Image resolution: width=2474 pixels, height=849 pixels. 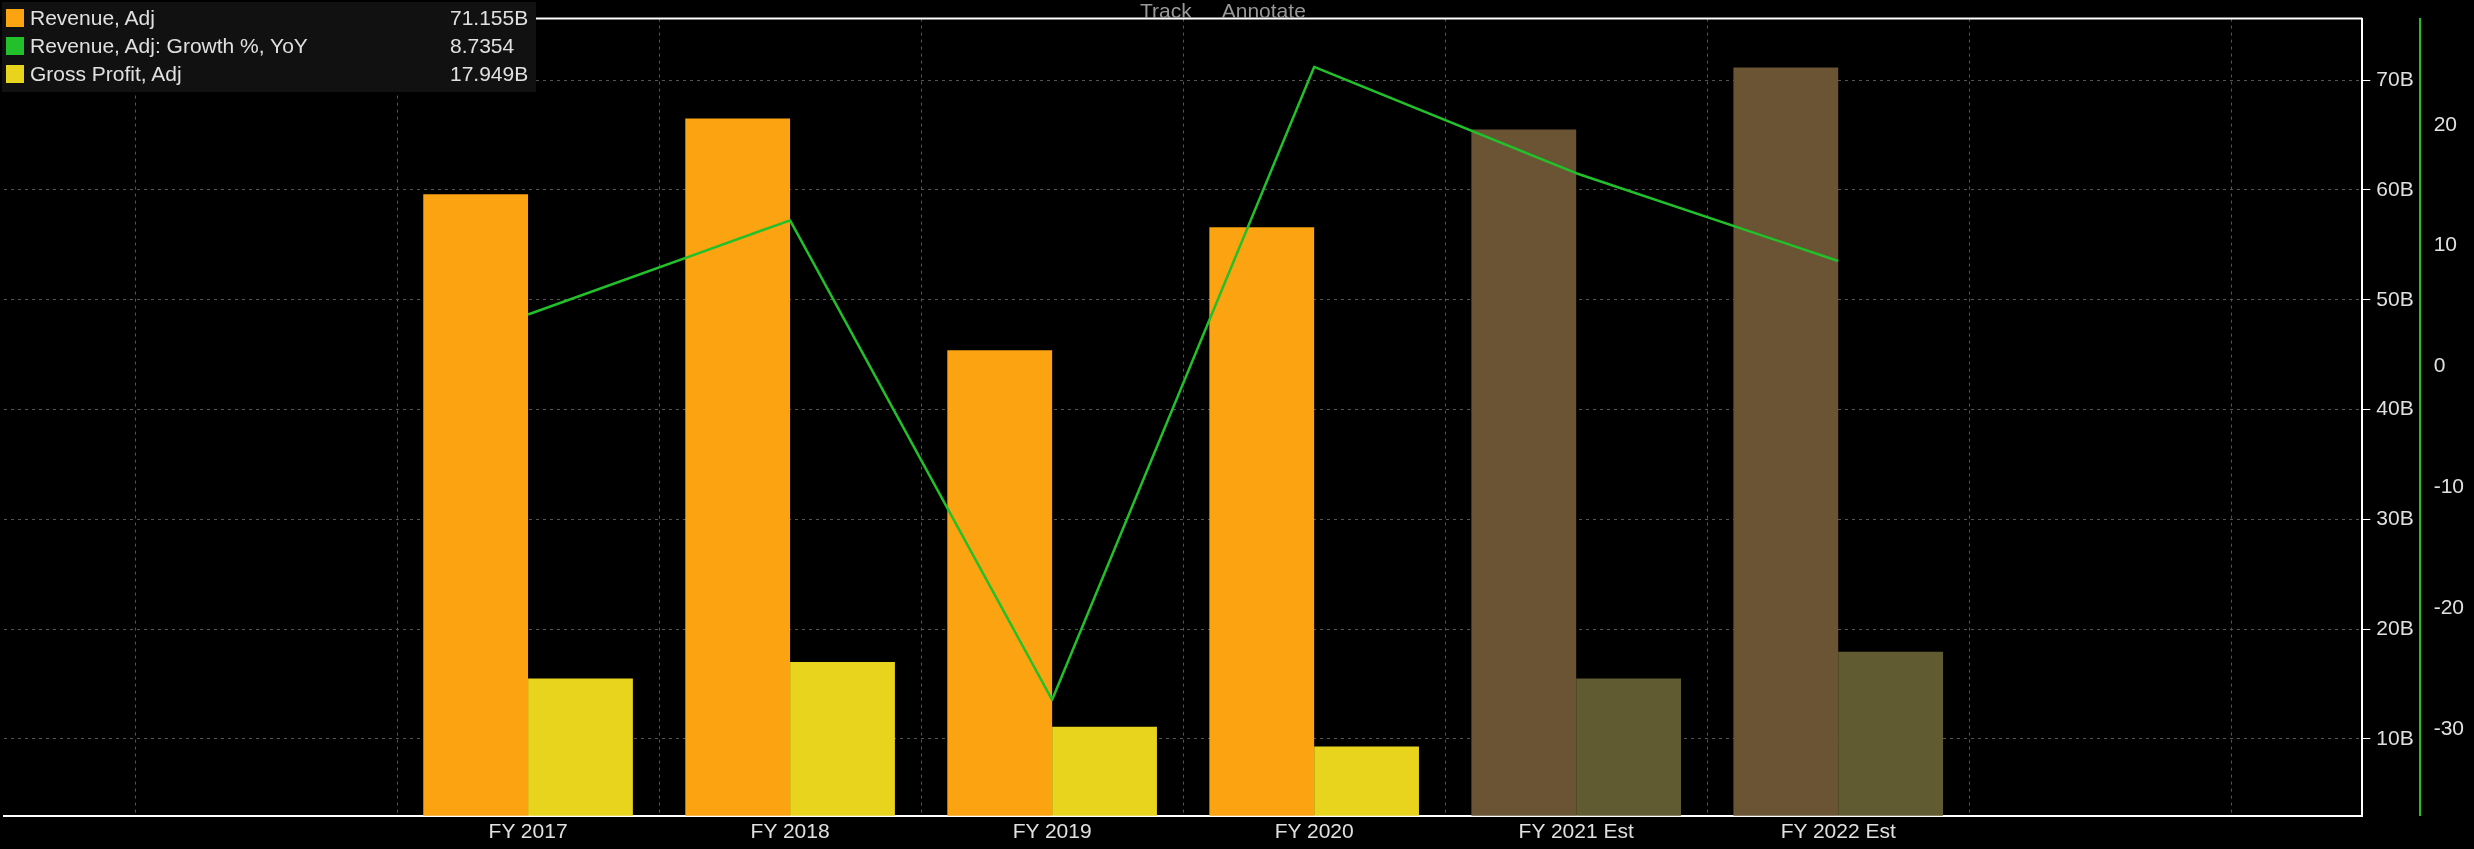 I want to click on y-tick-label: 50B, so click(x=2395, y=298).